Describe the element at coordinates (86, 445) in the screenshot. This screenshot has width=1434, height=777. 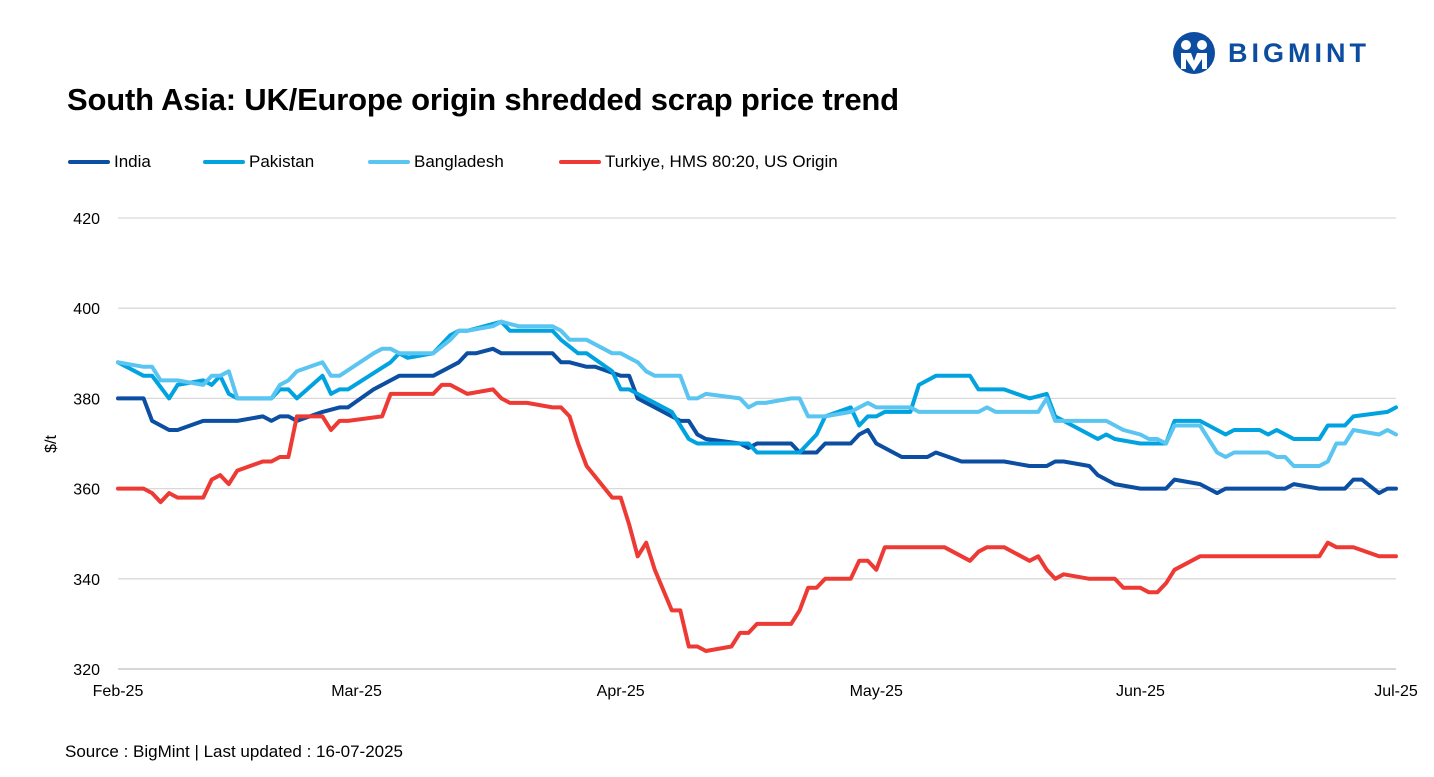
I see `y-axis-ticks: 420 400 380 360 340 320` at that location.